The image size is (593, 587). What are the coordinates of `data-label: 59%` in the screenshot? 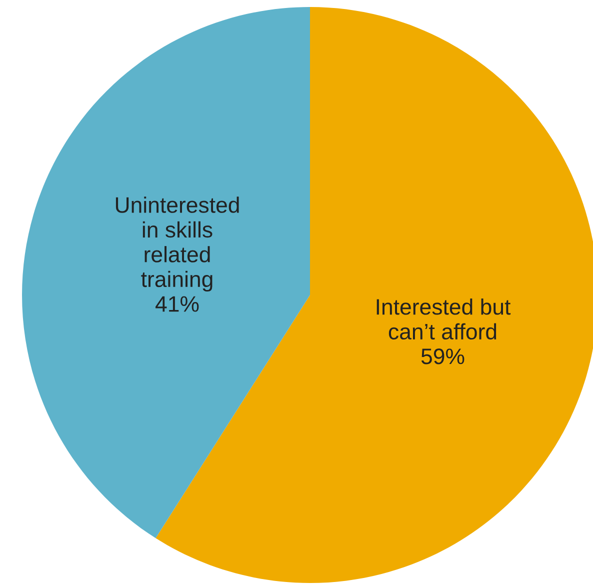 It's located at (442, 356).